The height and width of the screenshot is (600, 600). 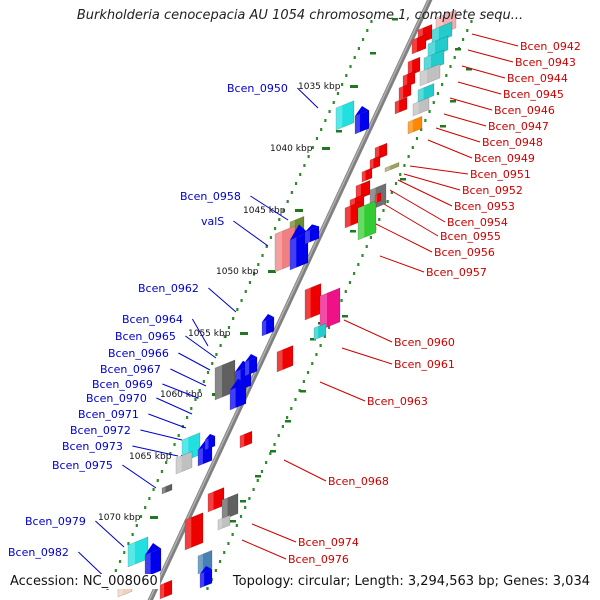 What do you see at coordinates (477, 222) in the screenshot?
I see `gene-label-reverse: Bcen_0954` at bounding box center [477, 222].